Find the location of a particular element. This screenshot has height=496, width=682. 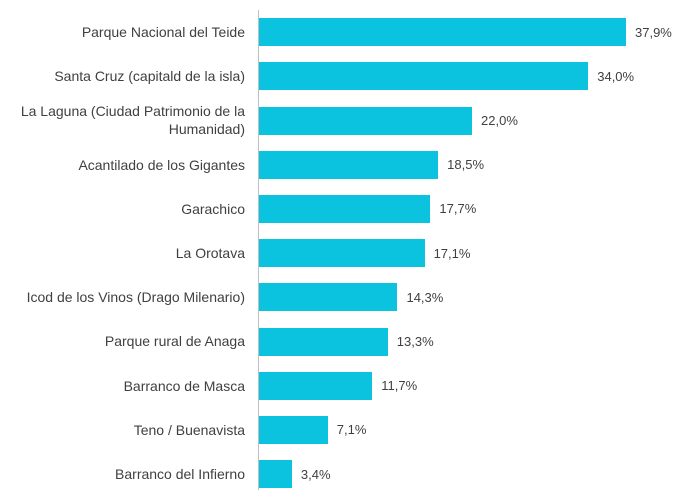

category-label: Acantilado de los Gigantes is located at coordinates (161, 164).